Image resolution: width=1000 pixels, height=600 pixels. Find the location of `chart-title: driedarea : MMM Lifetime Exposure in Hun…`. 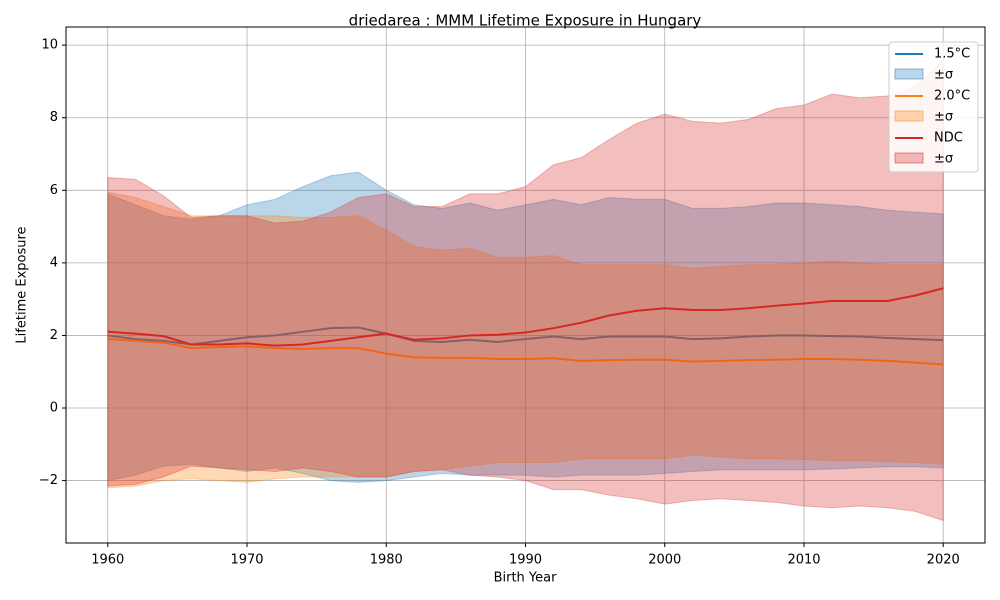

chart-title: driedarea : MMM Lifetime Exposure in Hun… is located at coordinates (525, 21).